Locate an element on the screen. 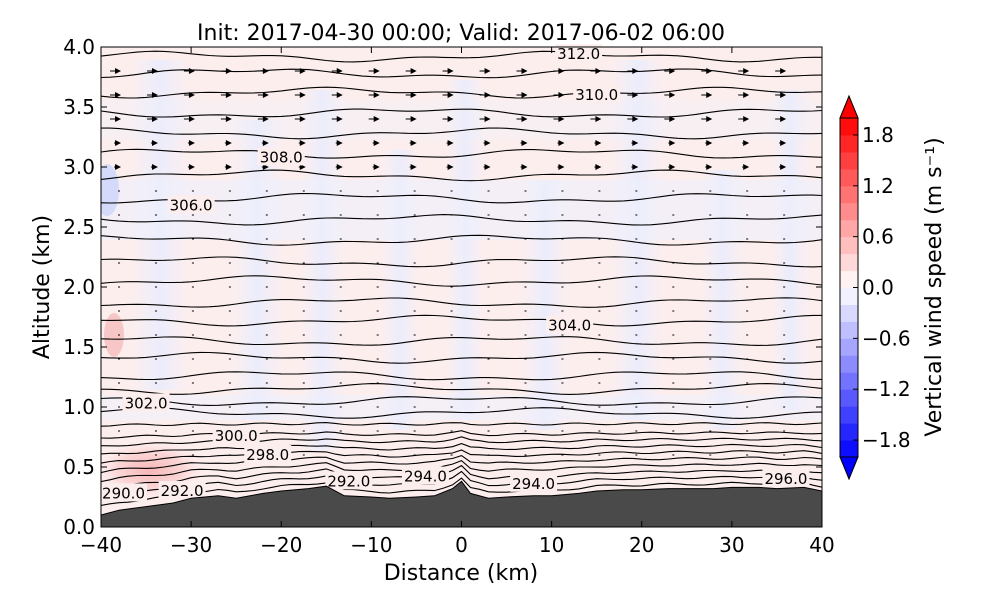  colorbar-tick-label: −1.8 is located at coordinates (886, 440).